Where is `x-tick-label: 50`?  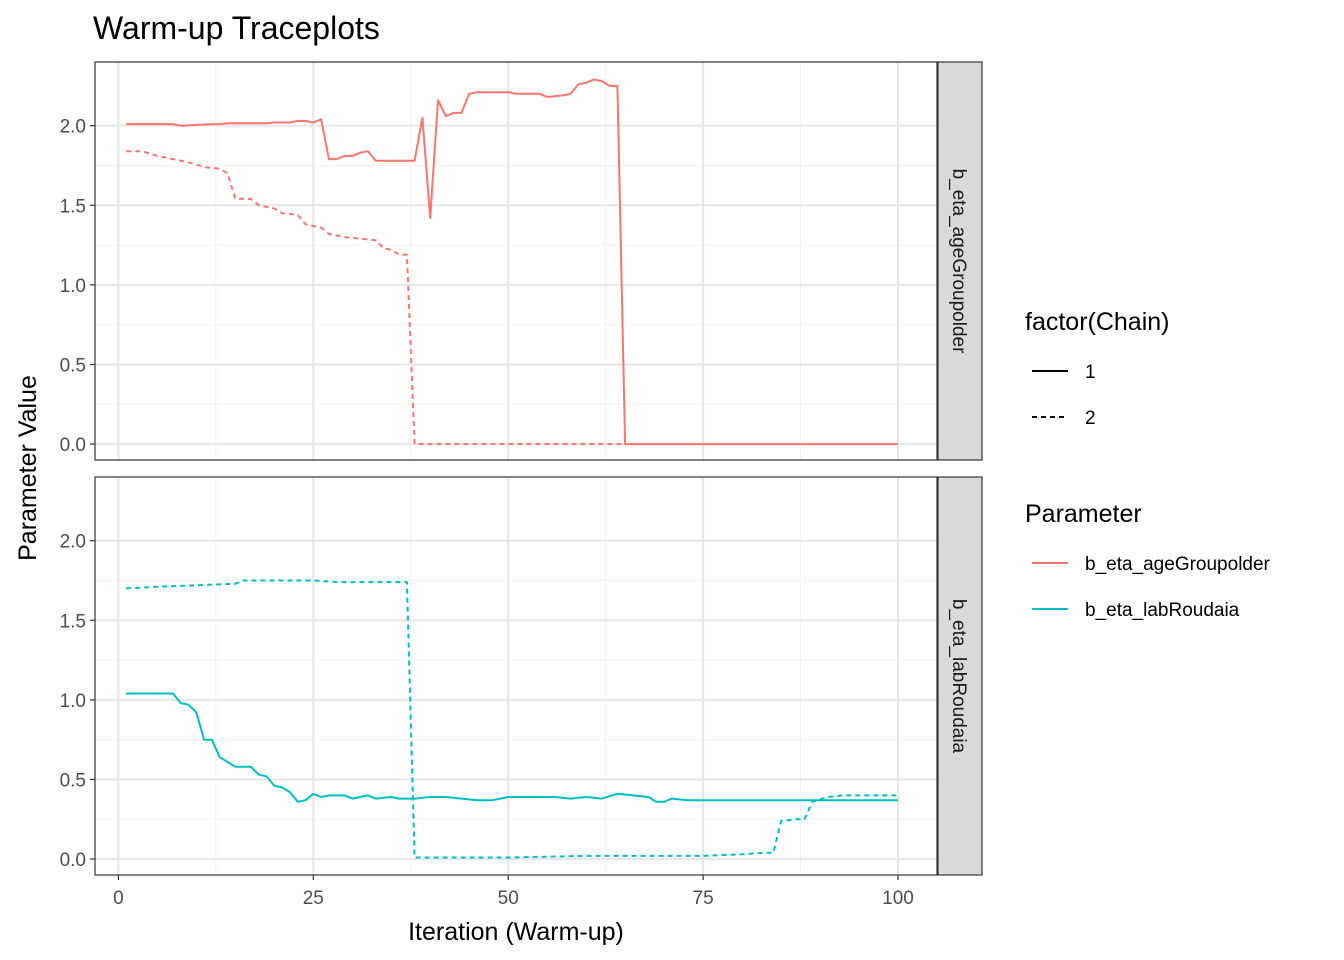
x-tick-label: 50 is located at coordinates (508, 898).